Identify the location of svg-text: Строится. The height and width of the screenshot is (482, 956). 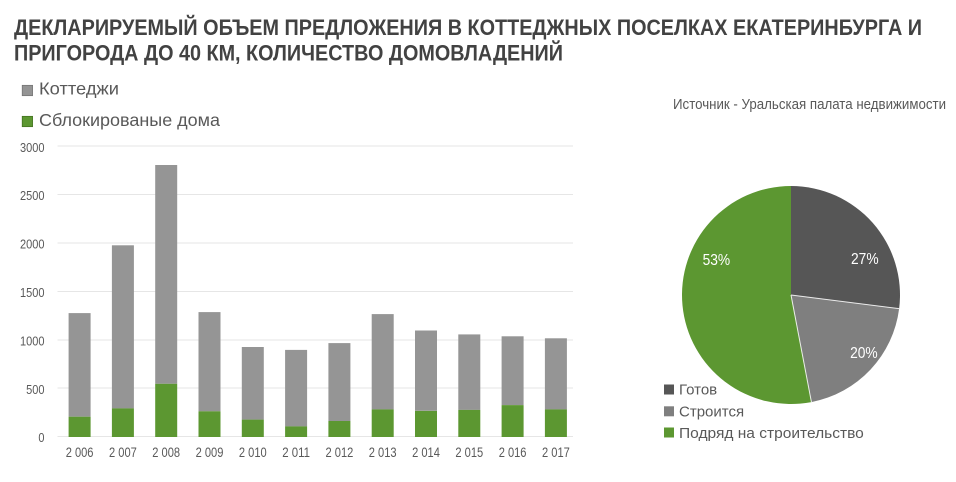
(711, 412).